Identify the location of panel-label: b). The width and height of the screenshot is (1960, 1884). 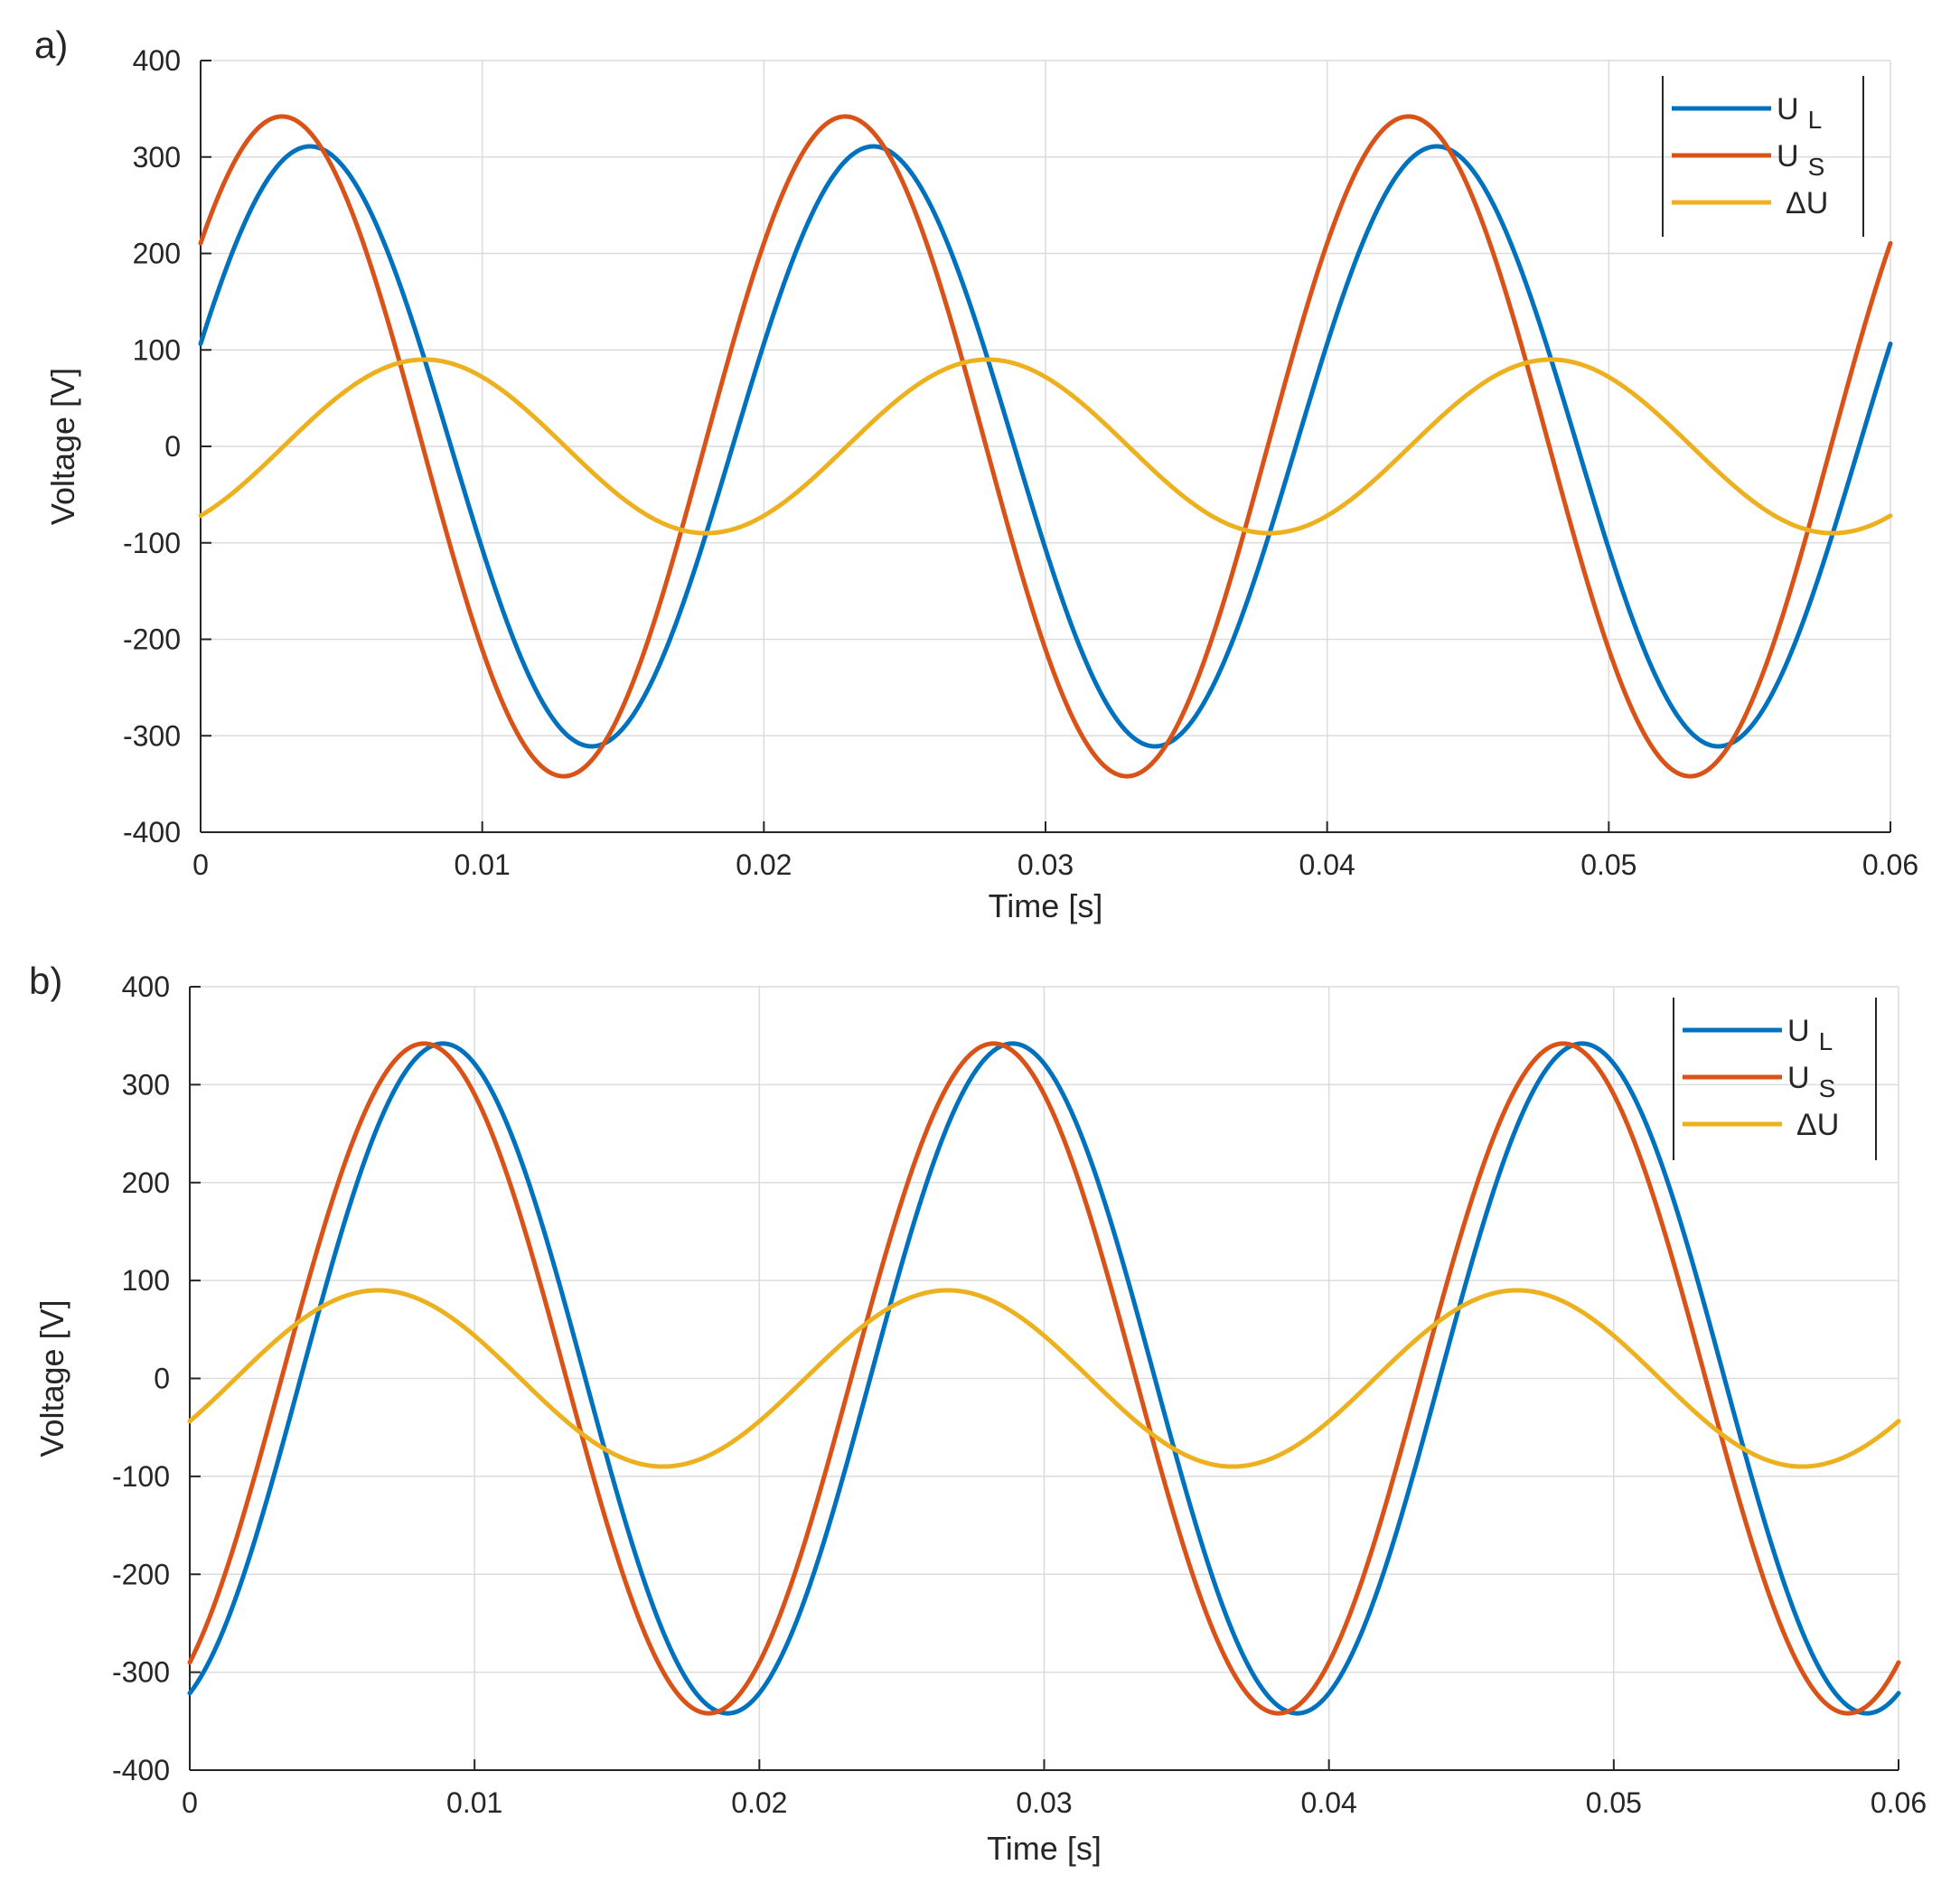
(45, 981).